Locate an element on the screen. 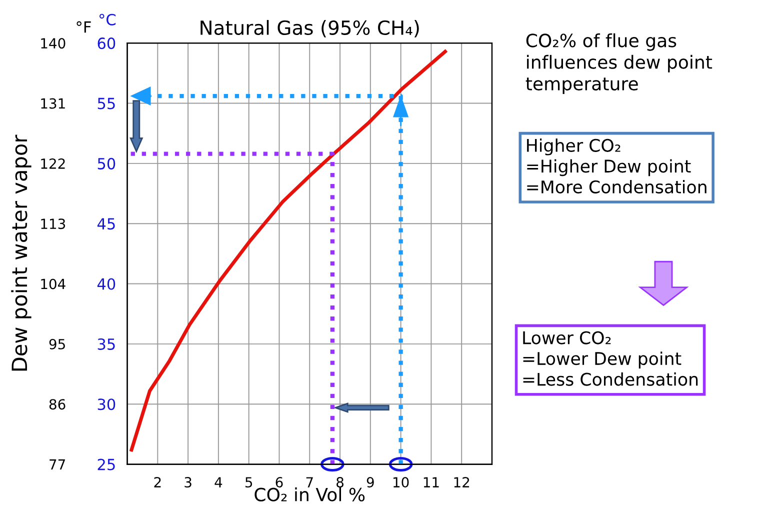  y-tick-label: 104 is located at coordinates (53, 284).